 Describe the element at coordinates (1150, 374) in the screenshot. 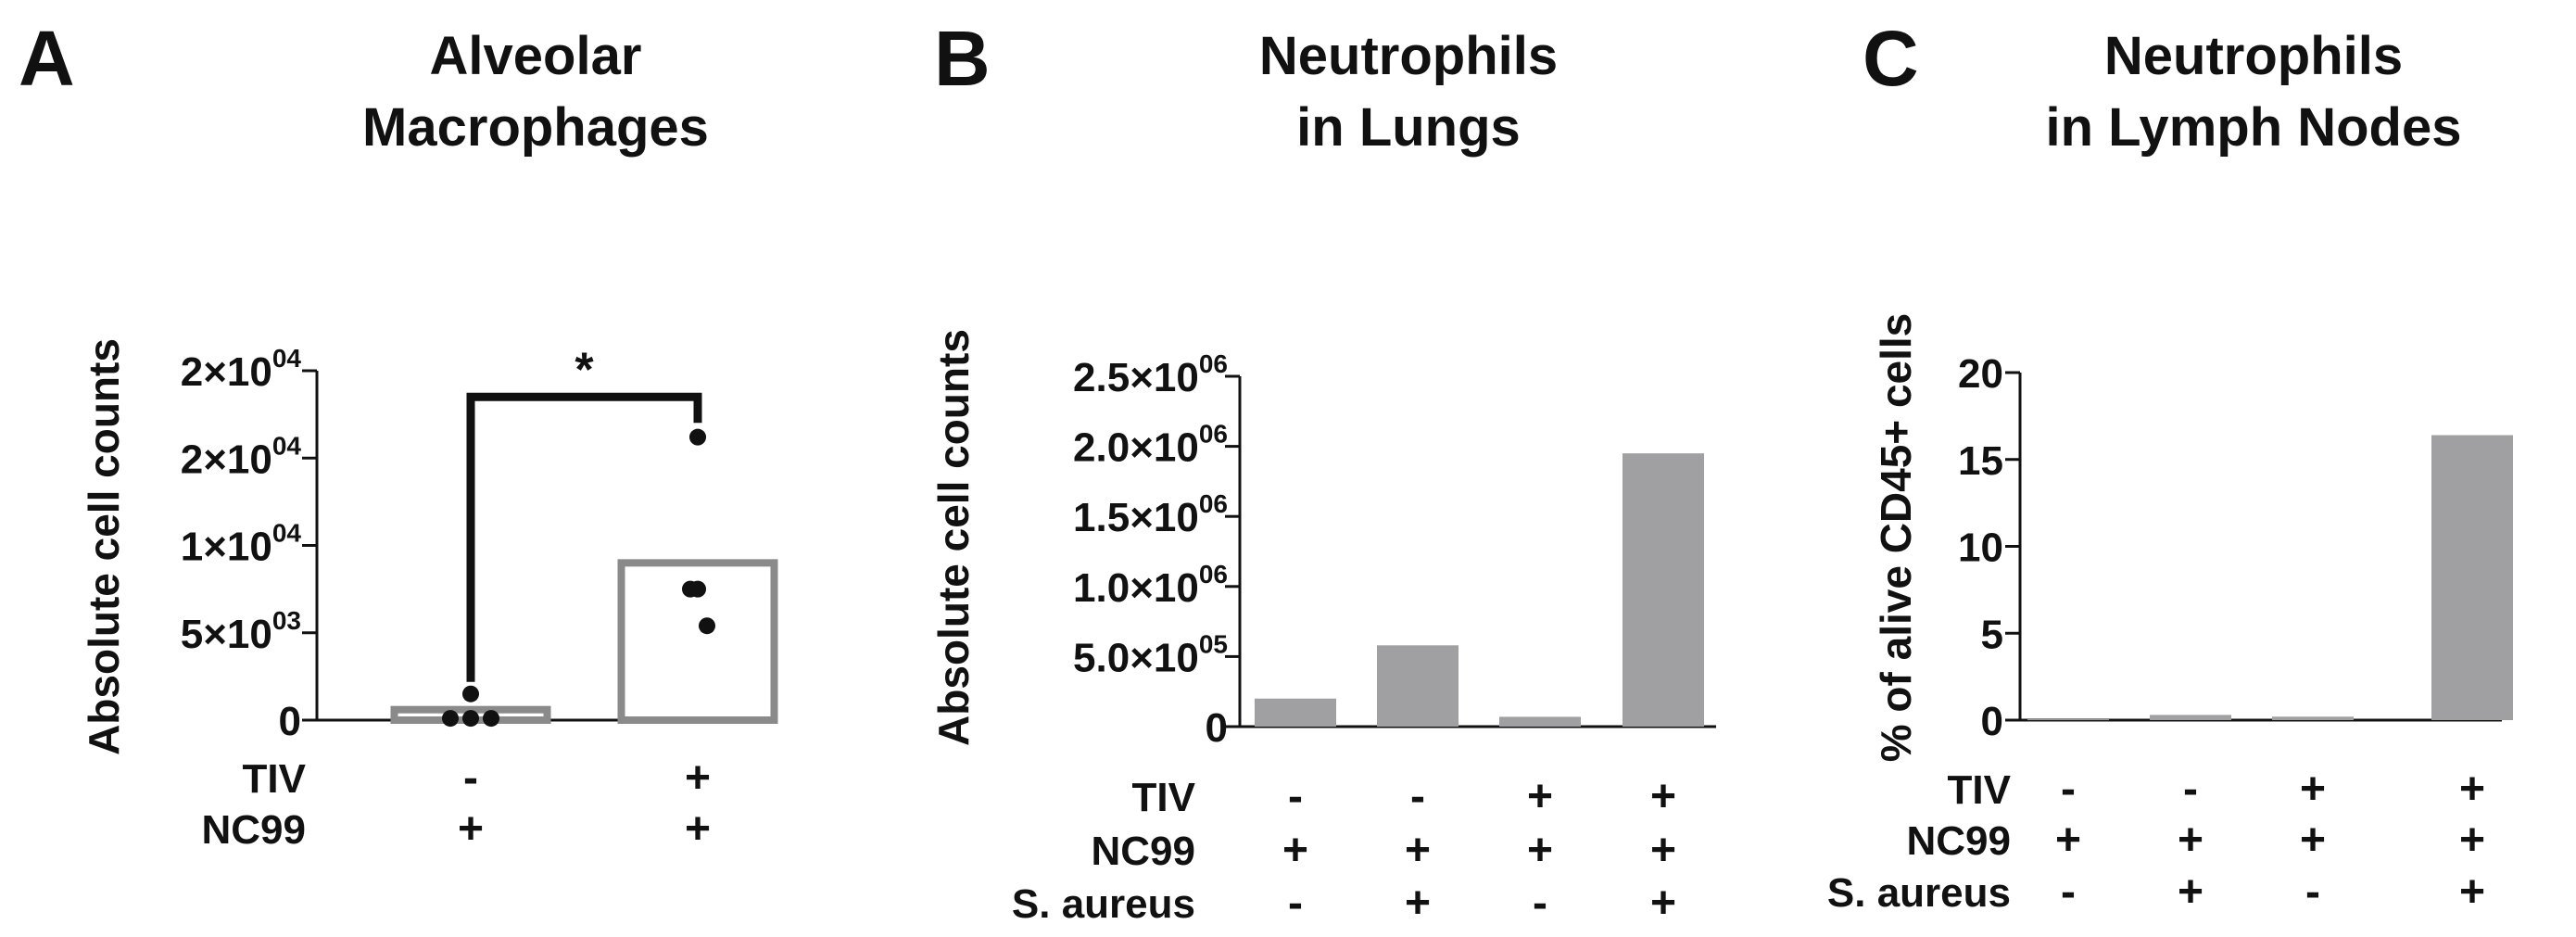

I see `y-tick-label: 2.5×1006` at that location.